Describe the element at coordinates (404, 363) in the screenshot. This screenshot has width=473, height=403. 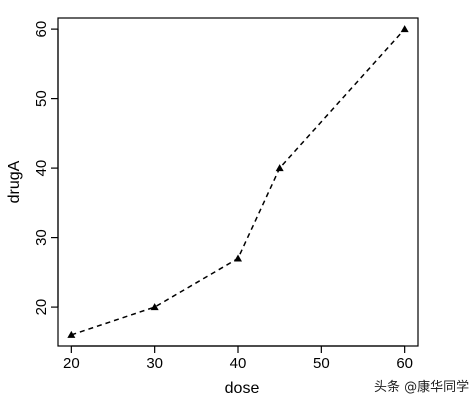
I see `x-tick-label: 60` at that location.